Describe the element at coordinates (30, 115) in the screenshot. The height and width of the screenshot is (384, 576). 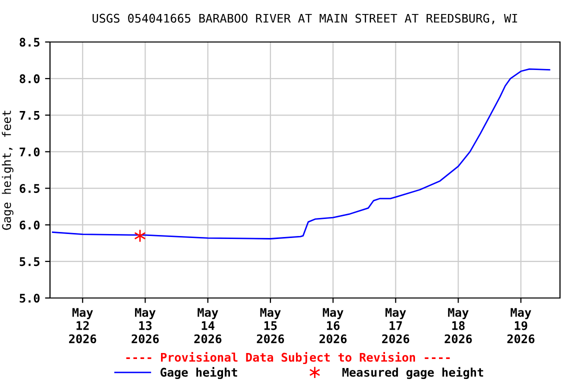
I see `y-tick-label: 7.5` at that location.